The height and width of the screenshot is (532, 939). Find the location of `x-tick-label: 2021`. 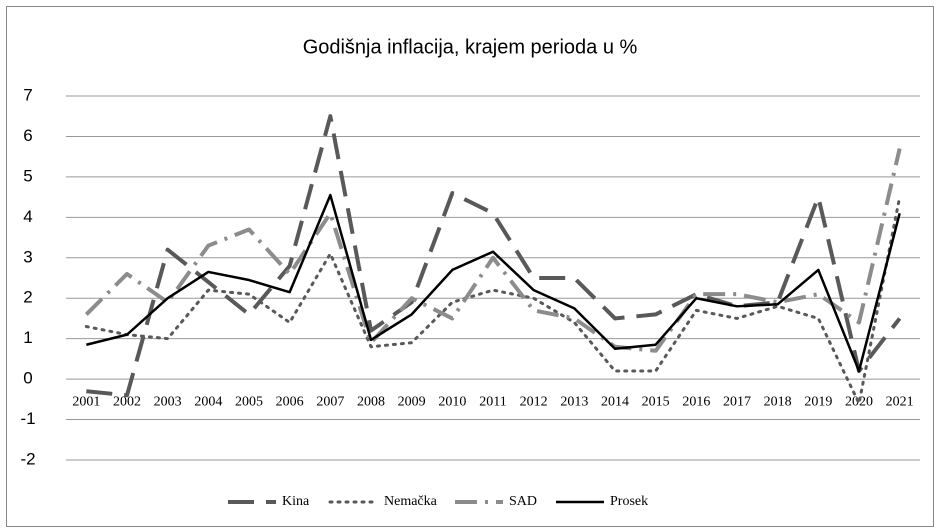

x-tick-label: 2021 is located at coordinates (900, 401).